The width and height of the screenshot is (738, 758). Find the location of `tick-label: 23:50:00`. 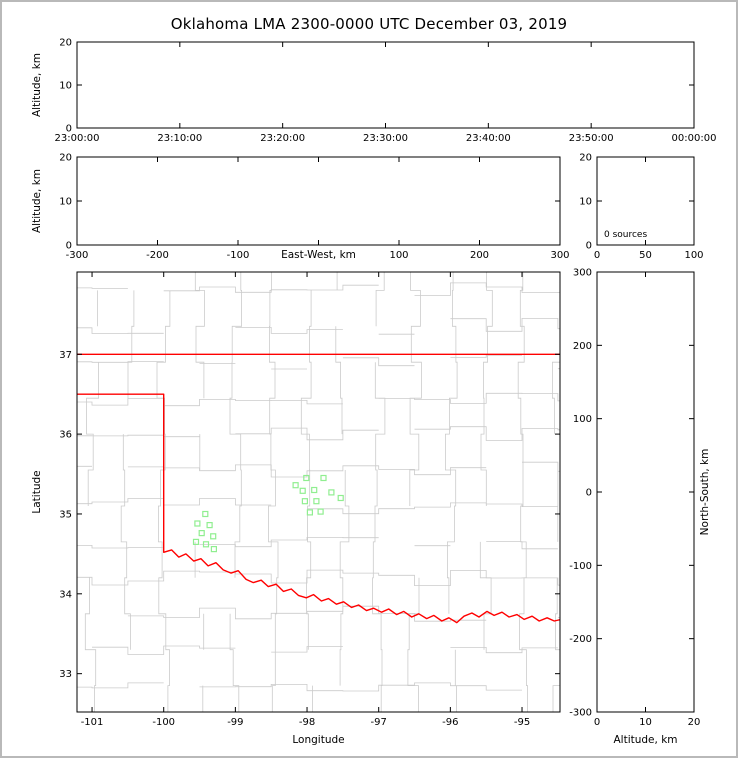

tick-label: 23:50:00 is located at coordinates (591, 138).